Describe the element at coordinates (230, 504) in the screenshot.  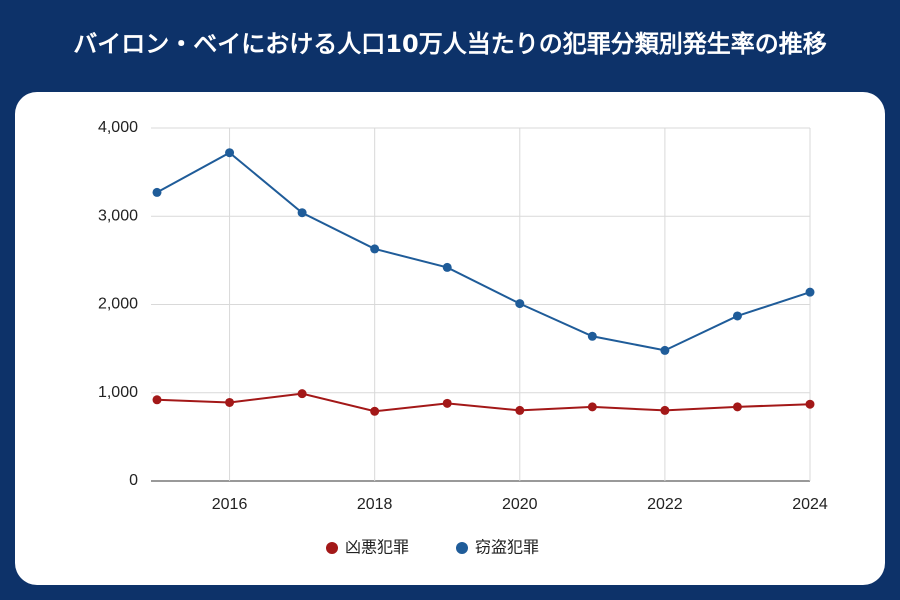
I see `x-tick-label: 2016` at that location.